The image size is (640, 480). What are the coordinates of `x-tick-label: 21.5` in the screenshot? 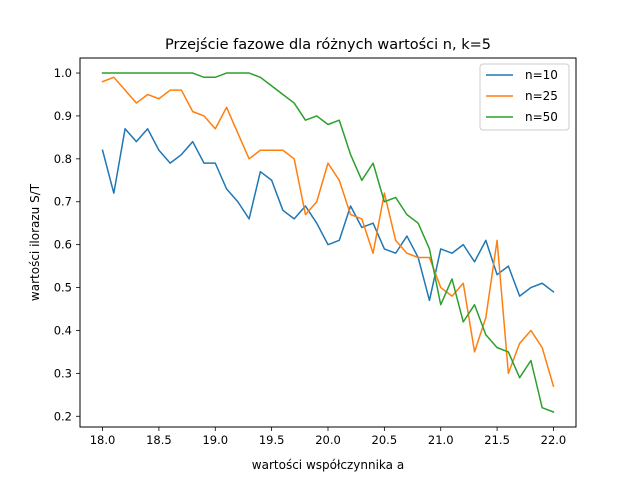 It's located at (497, 440).